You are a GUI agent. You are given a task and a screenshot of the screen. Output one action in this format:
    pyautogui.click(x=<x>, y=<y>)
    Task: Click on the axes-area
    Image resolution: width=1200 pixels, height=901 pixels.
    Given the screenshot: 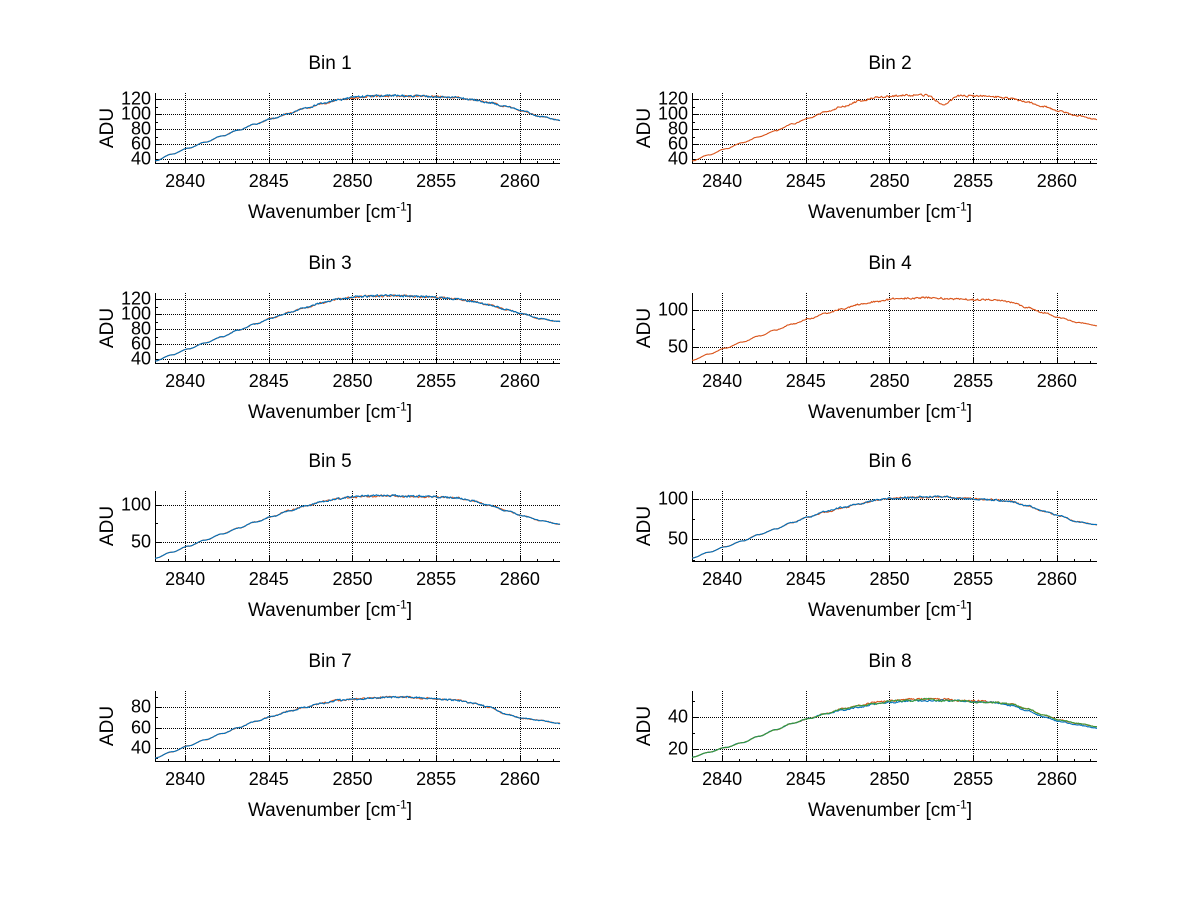 What is the action you would take?
    pyautogui.click(x=357, y=527)
    